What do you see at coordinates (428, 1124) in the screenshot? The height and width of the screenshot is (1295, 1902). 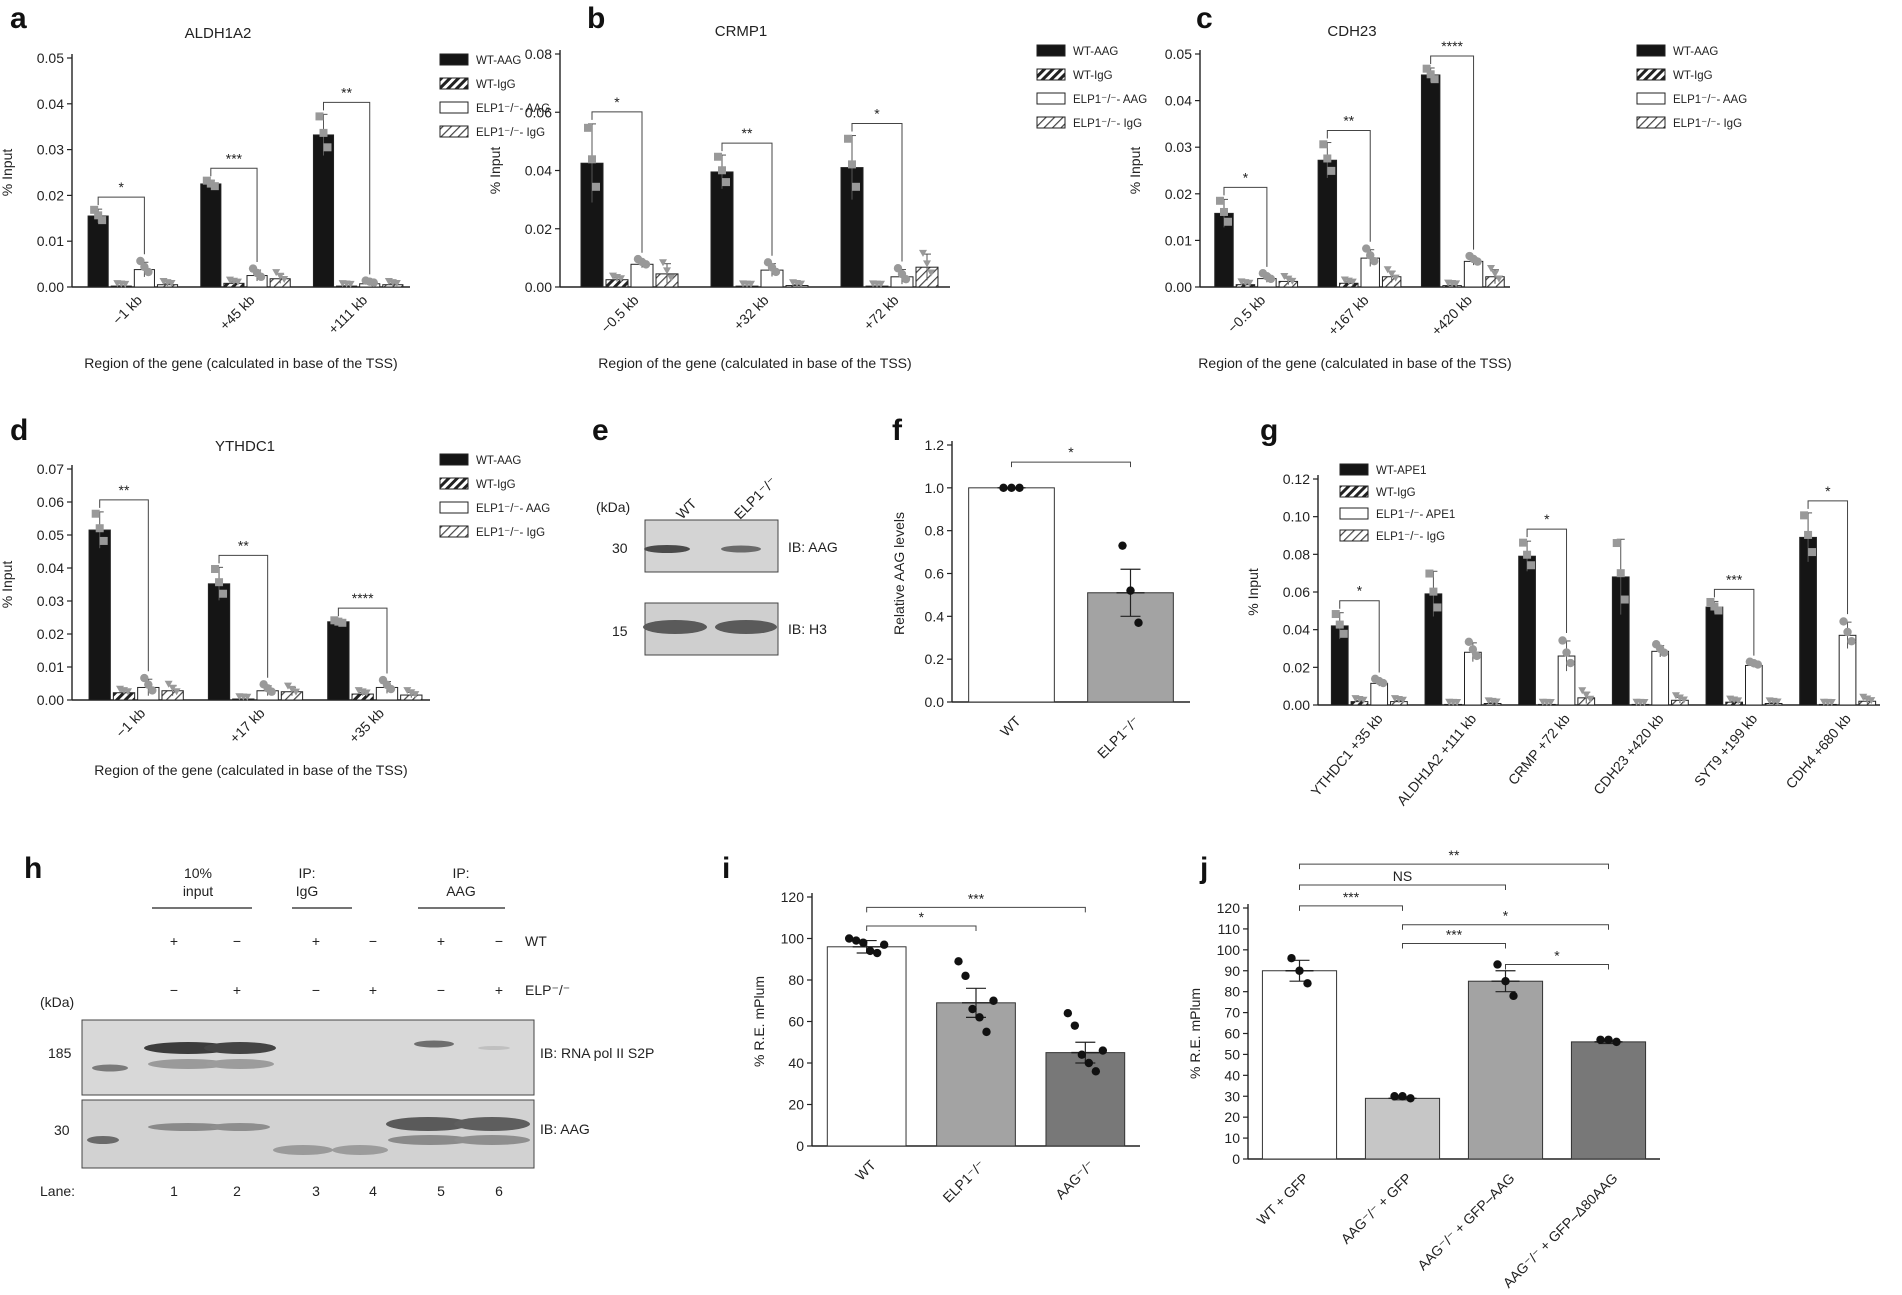 I see `band-h-aag-lane5` at bounding box center [428, 1124].